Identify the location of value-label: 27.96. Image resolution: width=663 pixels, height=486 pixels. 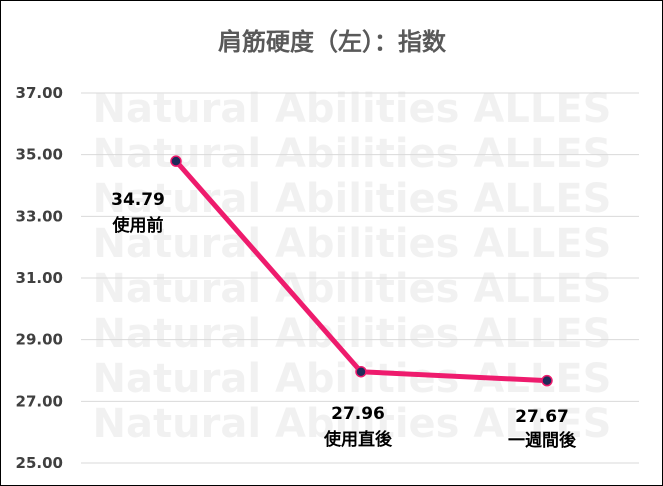
(358, 414).